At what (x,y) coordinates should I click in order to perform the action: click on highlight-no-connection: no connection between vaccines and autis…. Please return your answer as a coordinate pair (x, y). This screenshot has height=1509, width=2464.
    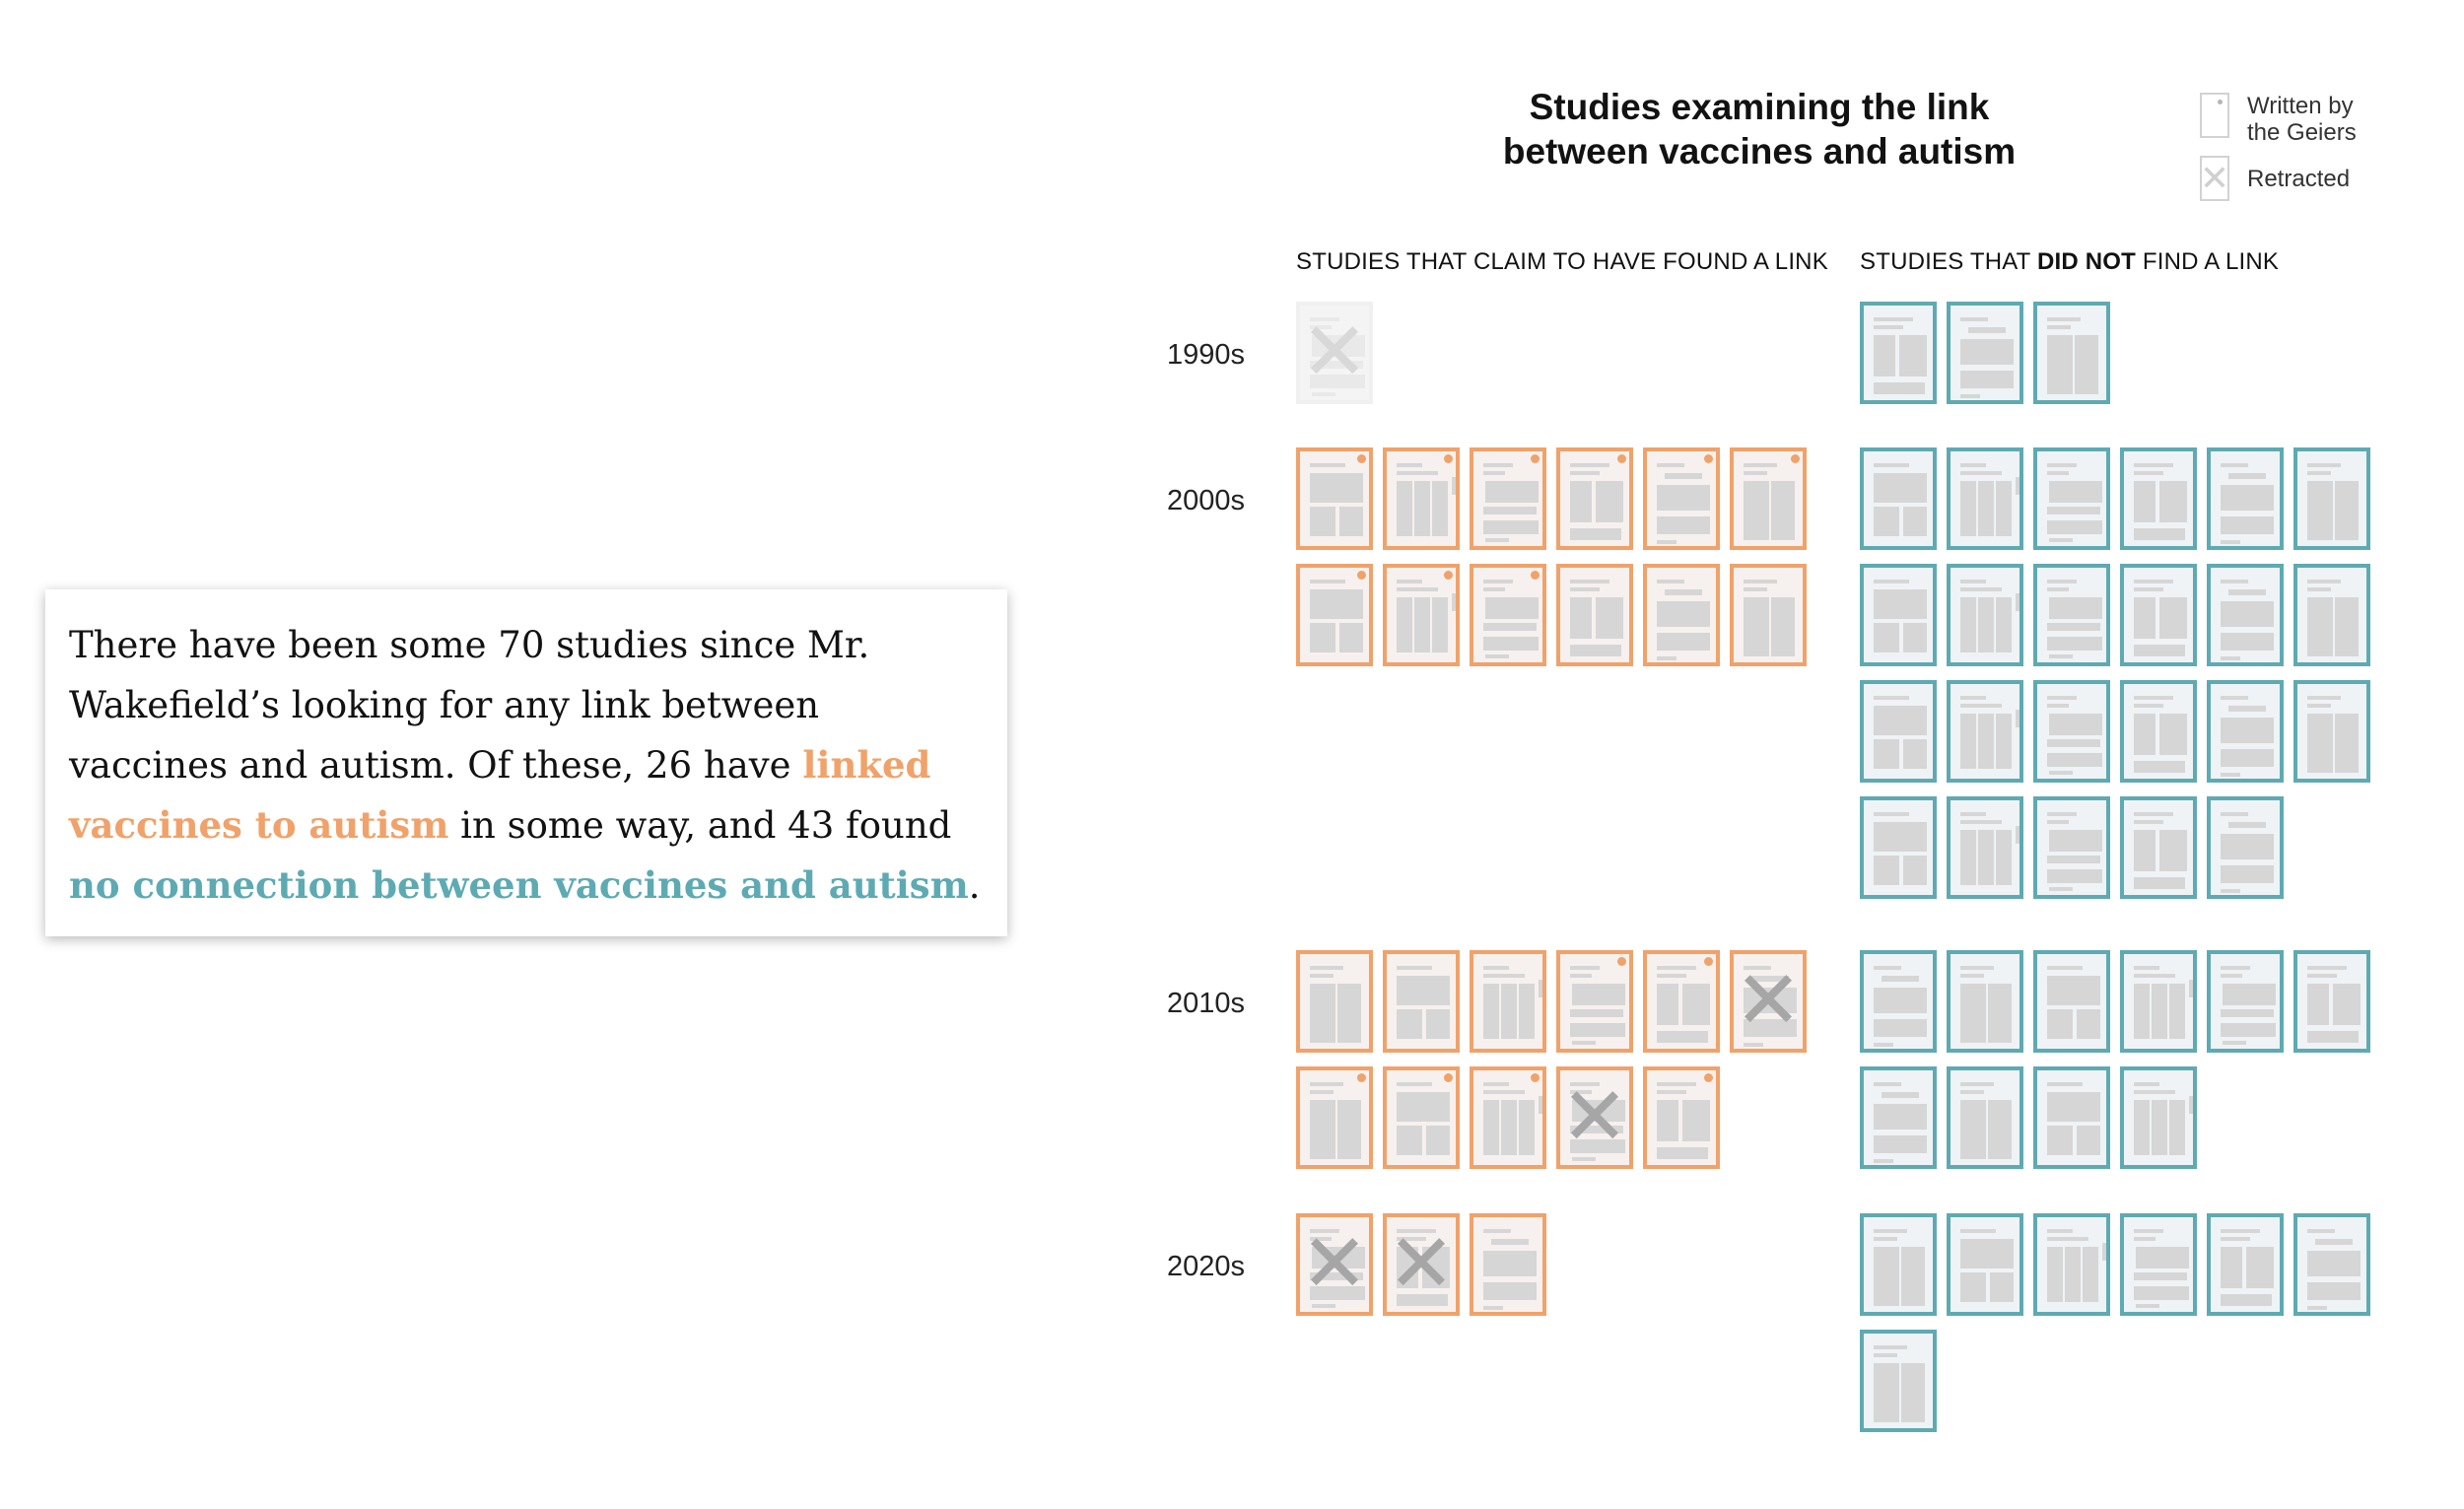
    Looking at the image, I should click on (519, 885).